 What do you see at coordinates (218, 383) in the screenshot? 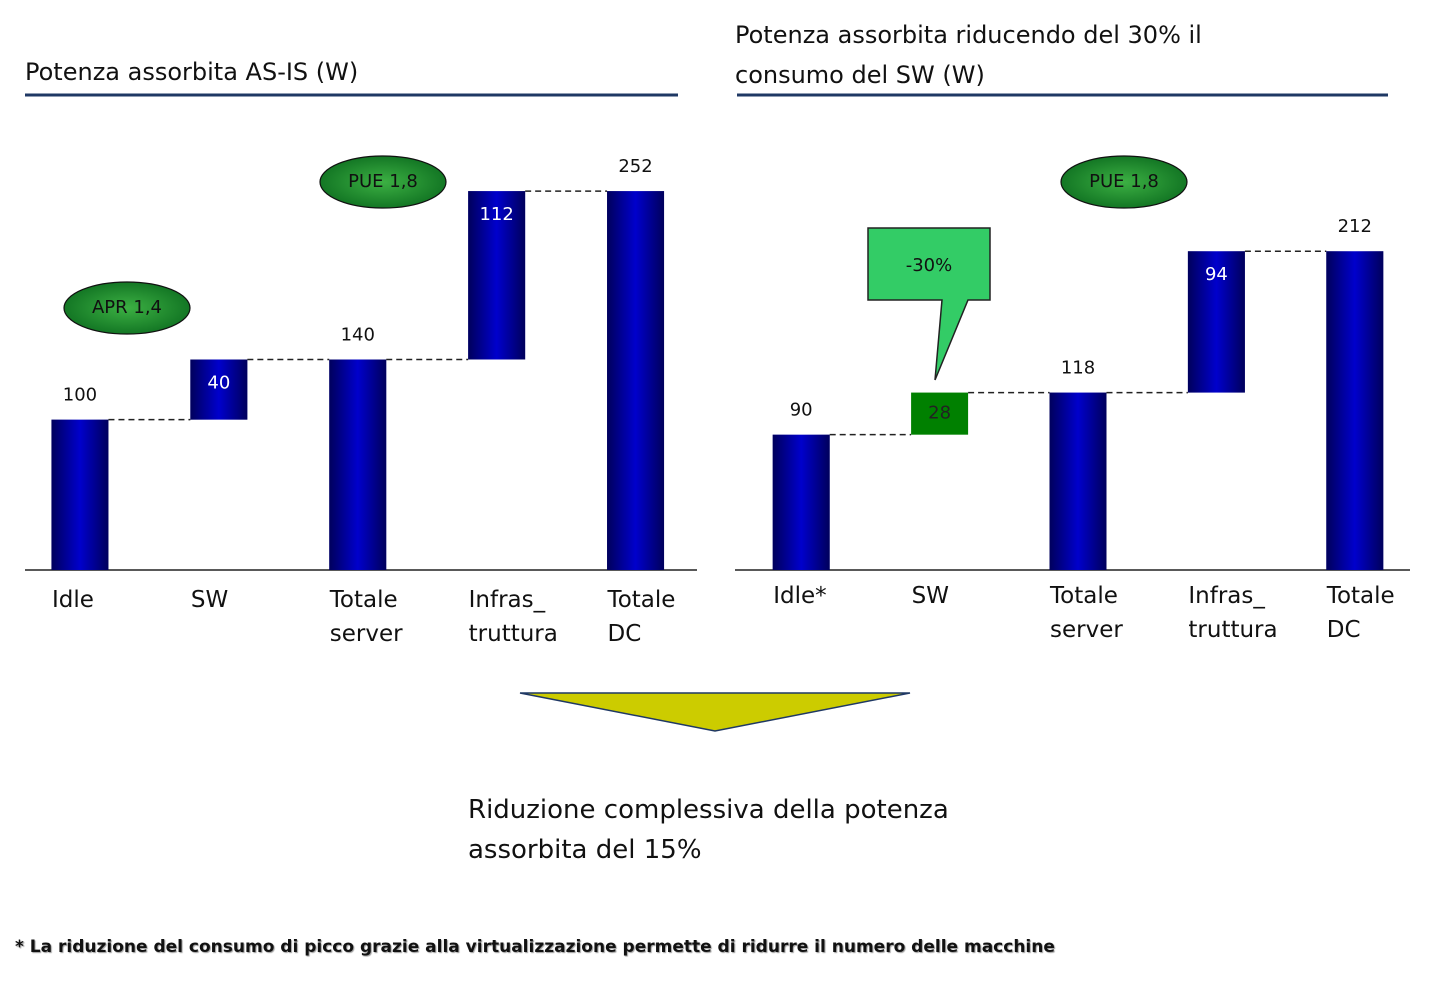
I see `value-label: 40` at bounding box center [218, 383].